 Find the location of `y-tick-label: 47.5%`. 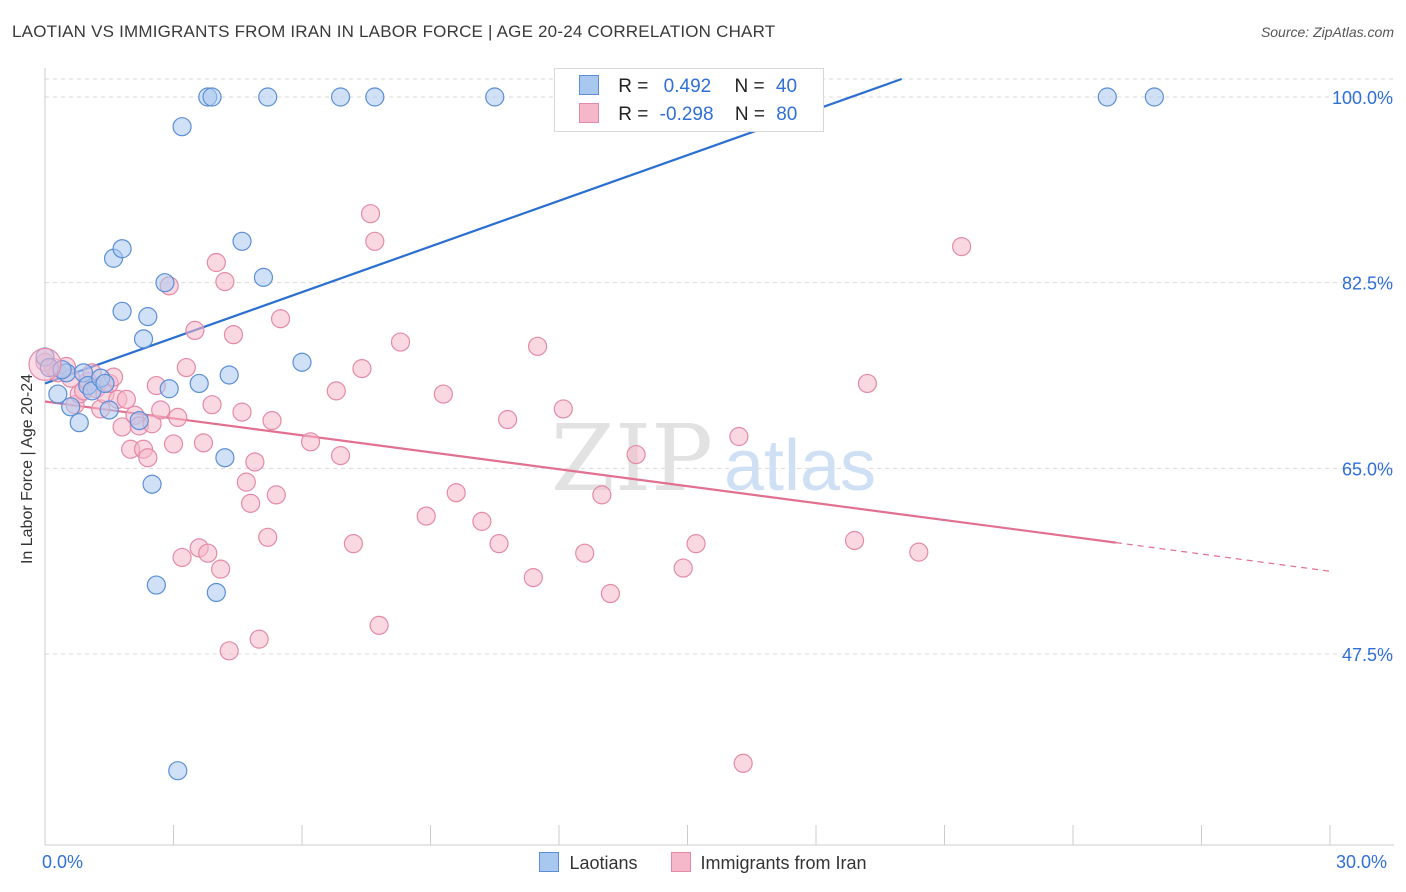

y-tick-label: 47.5% is located at coordinates (1367, 655).